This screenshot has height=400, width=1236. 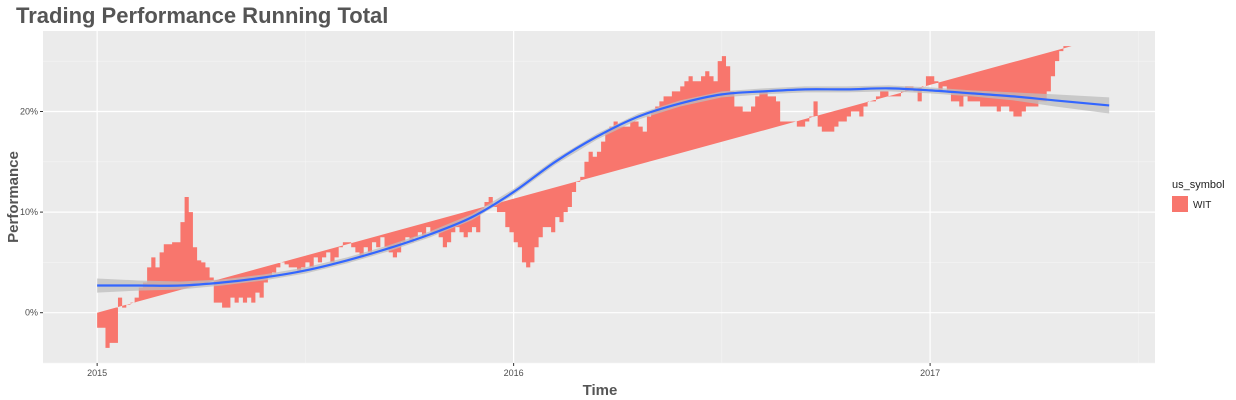 I want to click on legend-title: us_symbol, so click(x=1198, y=185).